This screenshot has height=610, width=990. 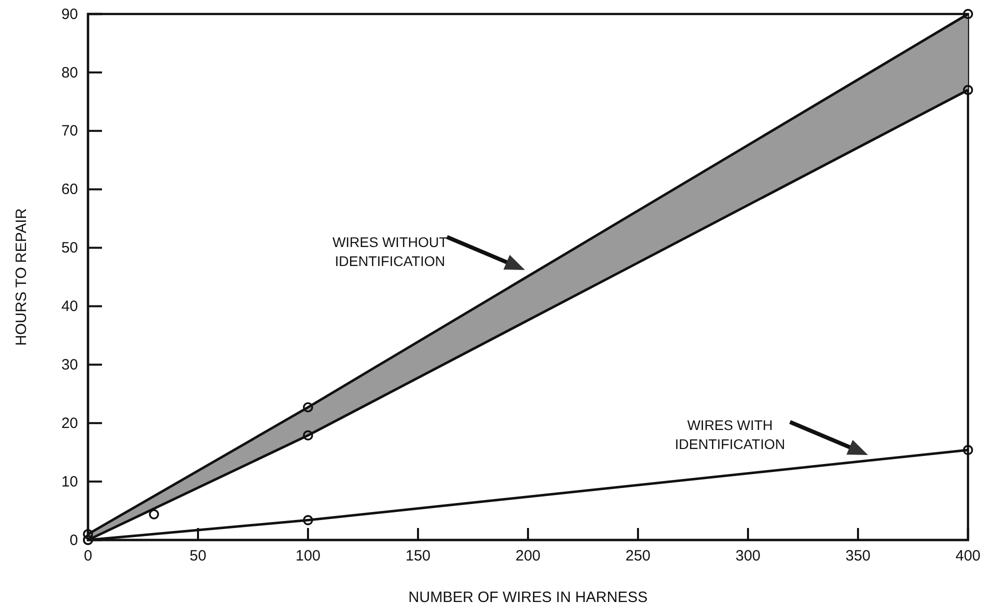 What do you see at coordinates (198, 556) in the screenshot?
I see `x-tick-label: 50` at bounding box center [198, 556].